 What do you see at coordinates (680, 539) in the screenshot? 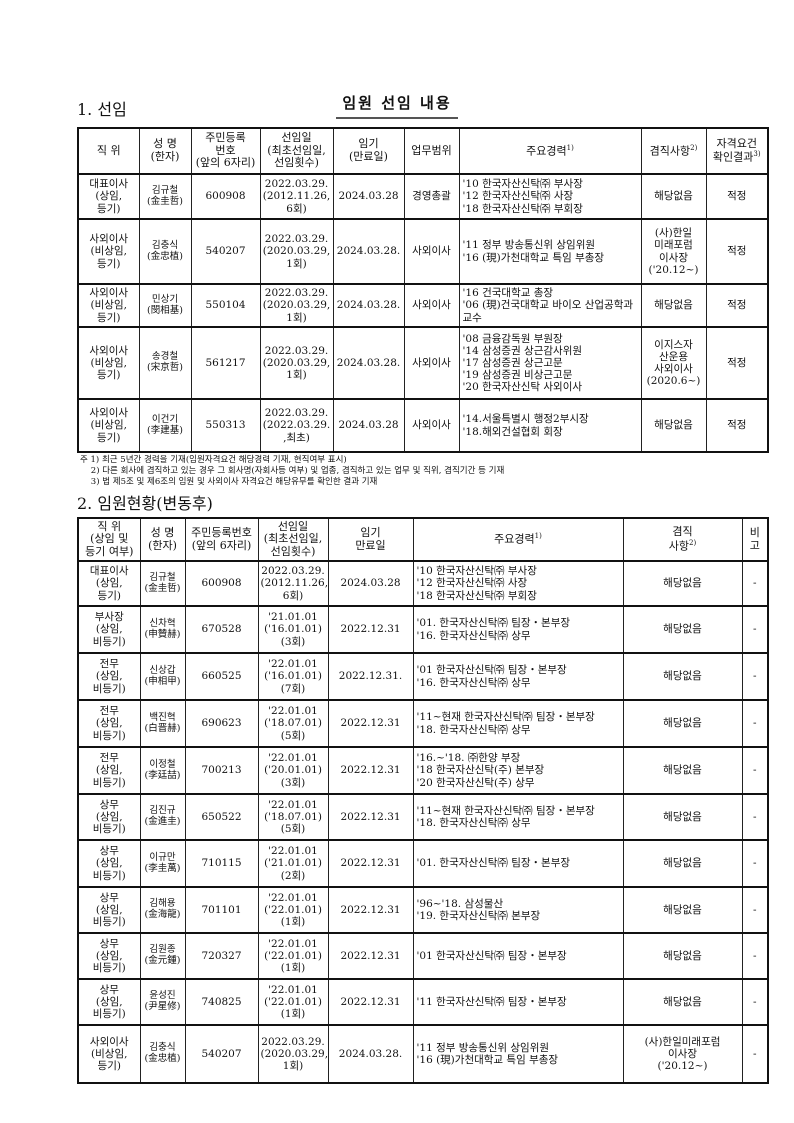
I see `header-label: 겸직 사항` at bounding box center [680, 539].